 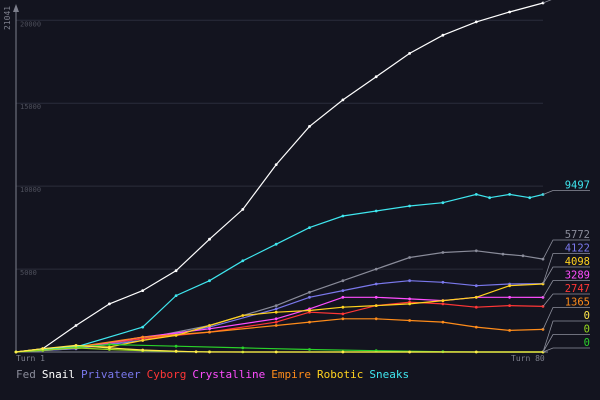 What do you see at coordinates (26, 374) in the screenshot?
I see `legend-item-0: Fed` at bounding box center [26, 374].